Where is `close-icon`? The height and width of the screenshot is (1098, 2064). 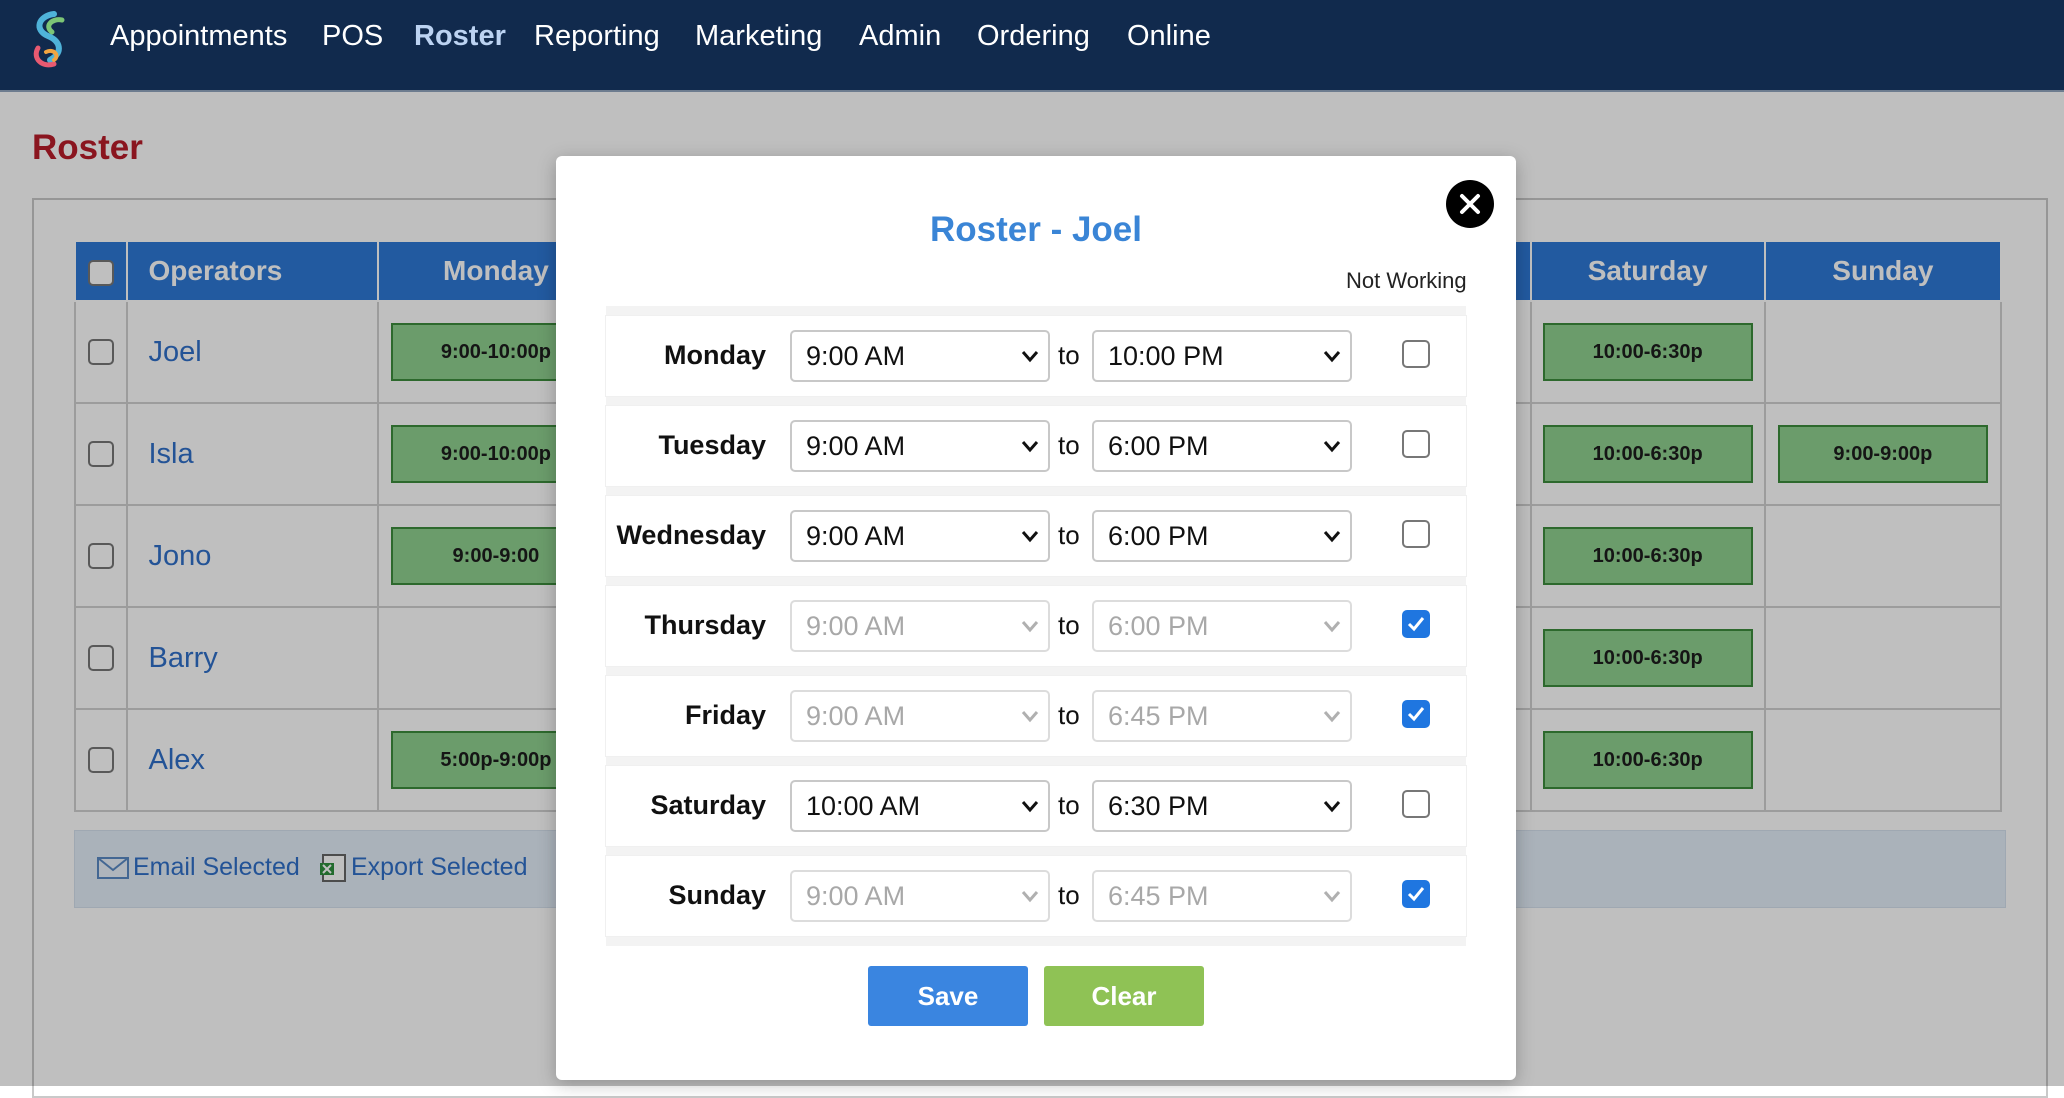
close-icon is located at coordinates (1470, 204).